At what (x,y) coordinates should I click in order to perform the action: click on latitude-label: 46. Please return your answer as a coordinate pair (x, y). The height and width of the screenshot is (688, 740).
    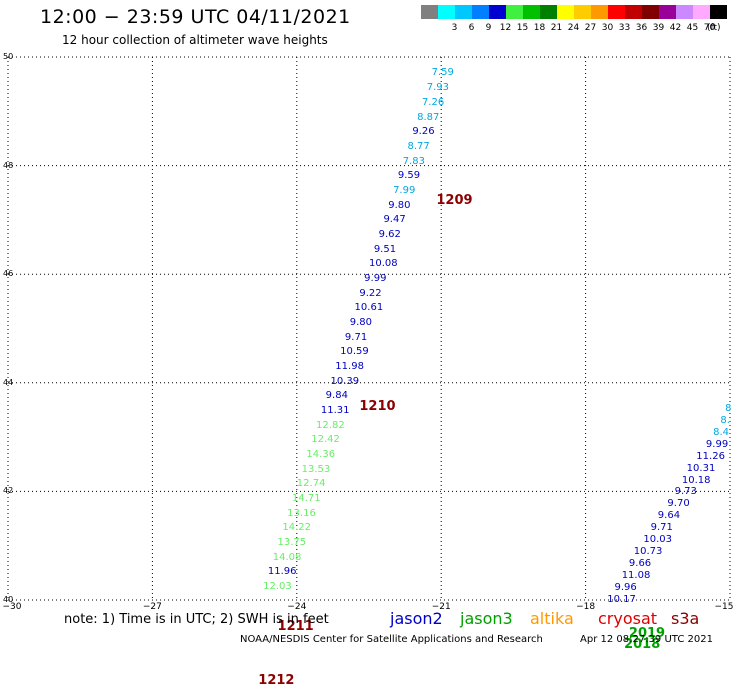
    Looking at the image, I should click on (8, 274).